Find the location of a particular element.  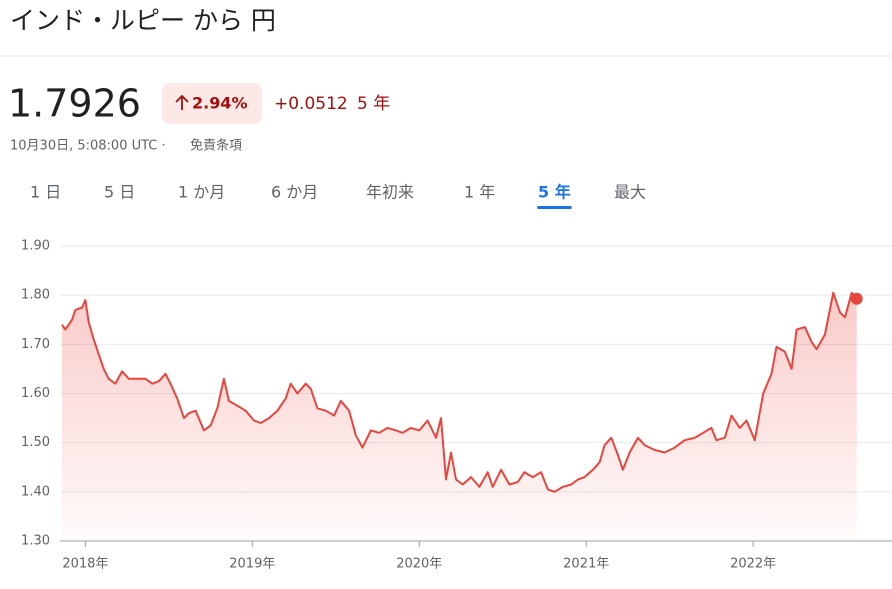

change-badge is located at coordinates (212, 103).